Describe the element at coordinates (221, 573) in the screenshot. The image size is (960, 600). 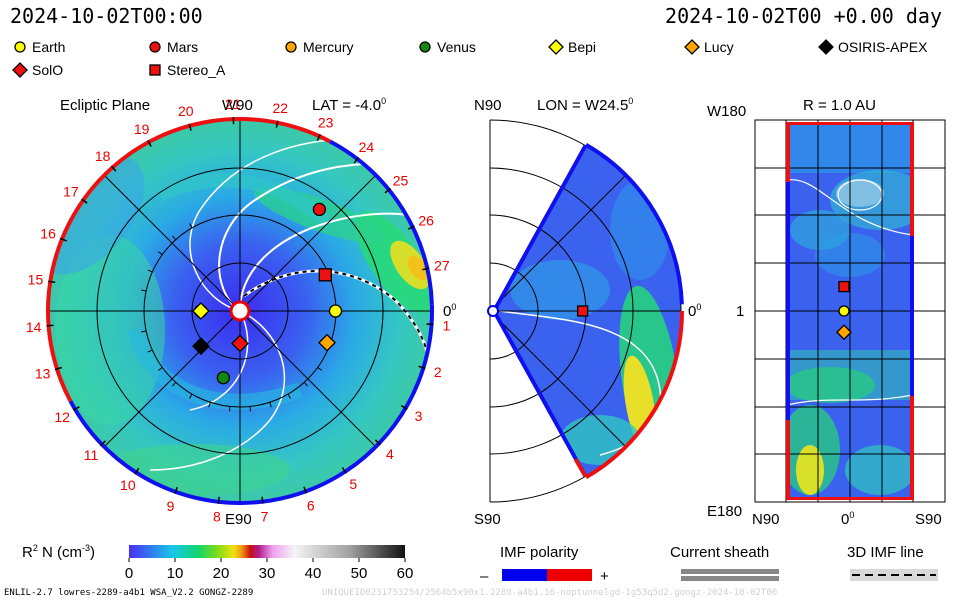
I see `colorbar-tick-label: 20` at that location.